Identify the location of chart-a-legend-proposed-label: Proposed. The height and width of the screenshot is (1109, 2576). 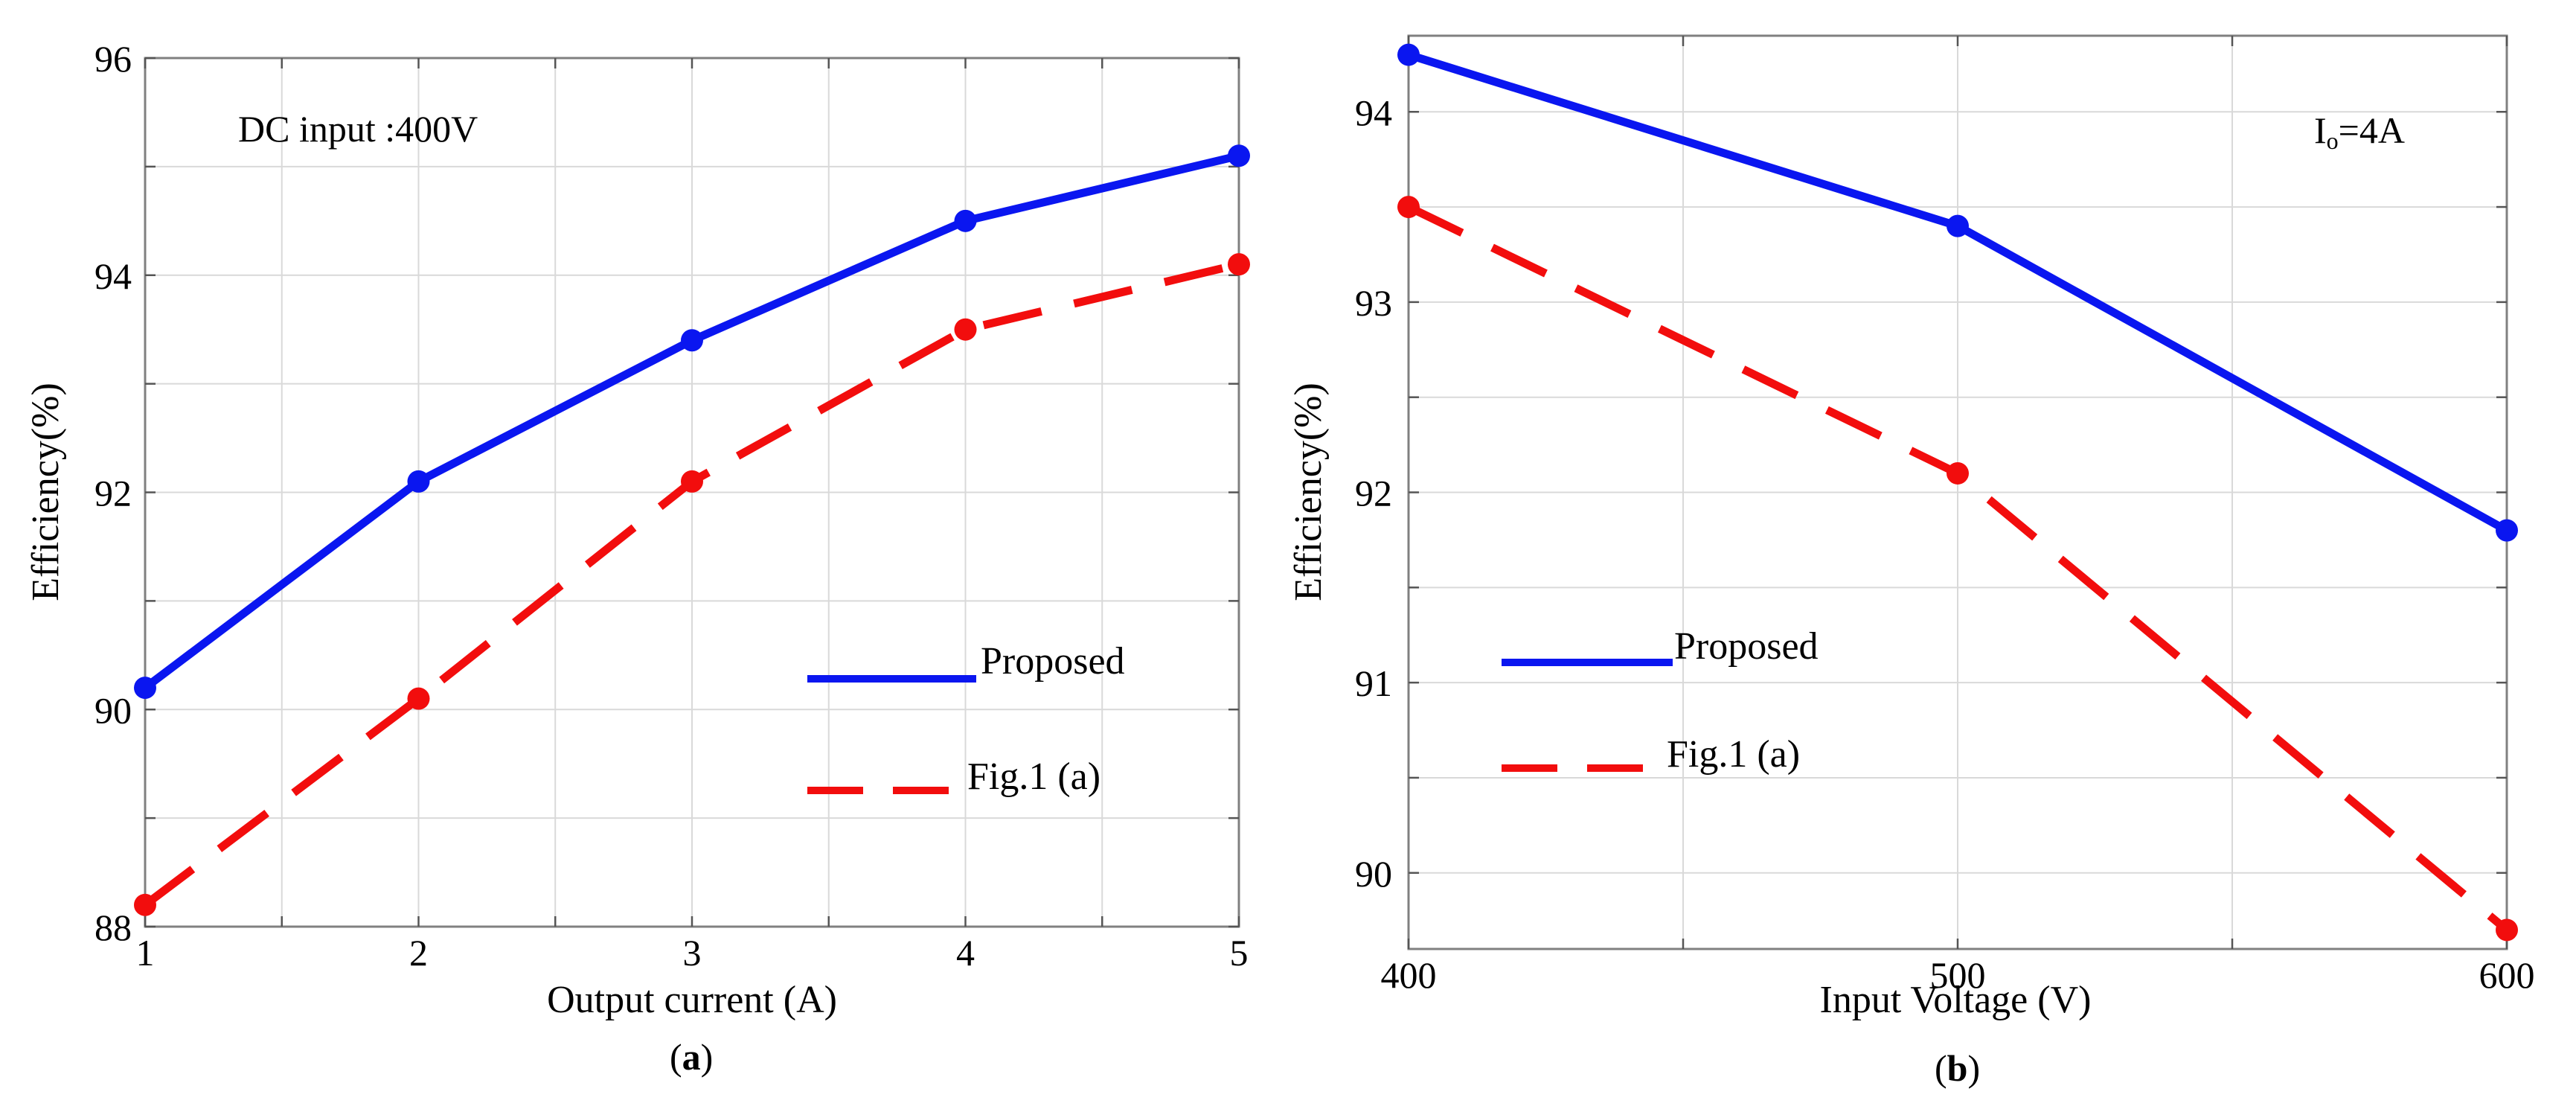
(1053, 662).